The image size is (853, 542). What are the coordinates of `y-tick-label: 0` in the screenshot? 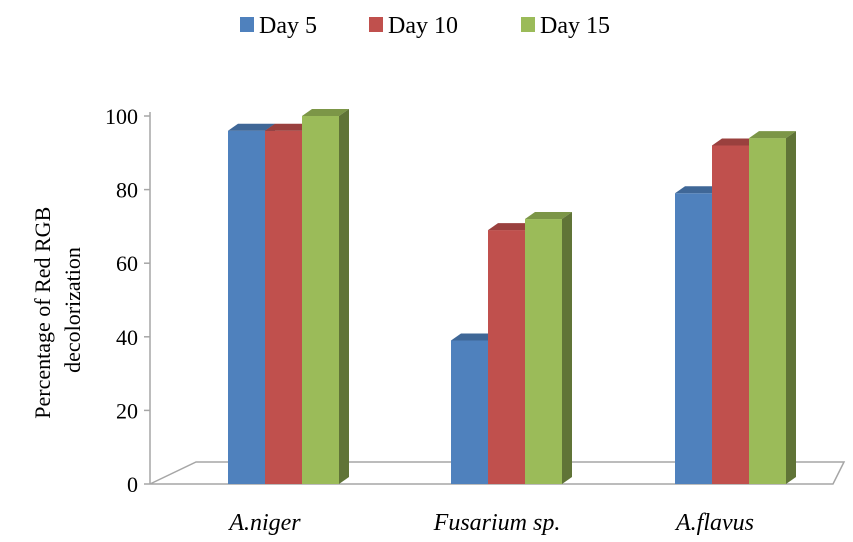 It's located at (132, 484).